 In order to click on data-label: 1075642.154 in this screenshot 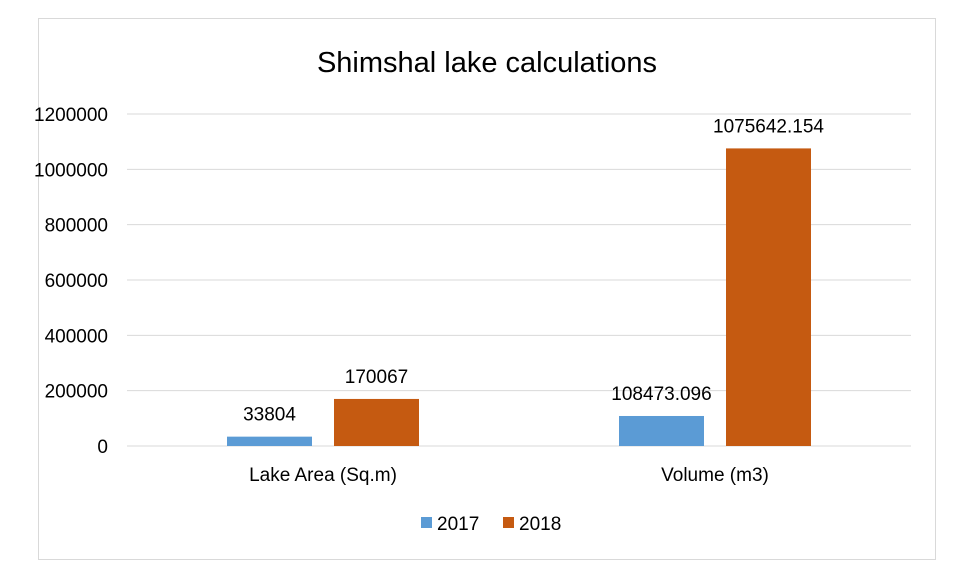, I will do `click(768, 126)`.